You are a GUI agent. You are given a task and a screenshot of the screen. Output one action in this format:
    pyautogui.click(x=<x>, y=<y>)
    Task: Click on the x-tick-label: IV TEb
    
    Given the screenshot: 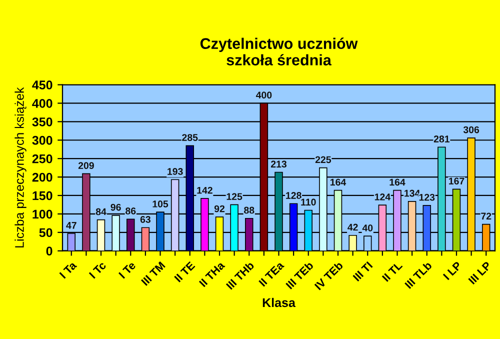 What is the action you would take?
    pyautogui.click(x=329, y=275)
    